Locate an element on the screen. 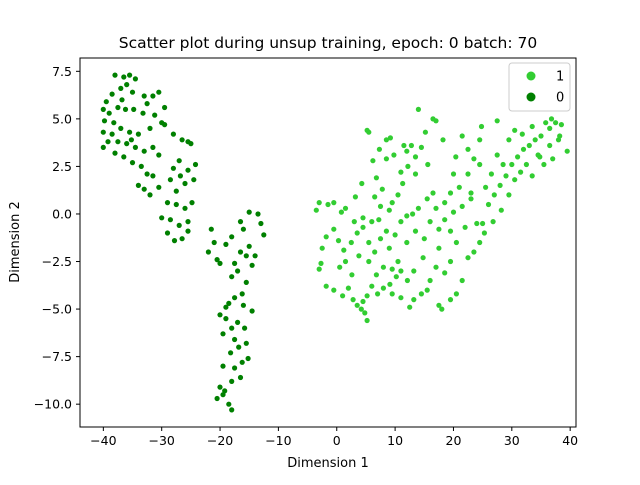 This screenshot has width=640, height=485. x-tick-label: 10 is located at coordinates (395, 440).